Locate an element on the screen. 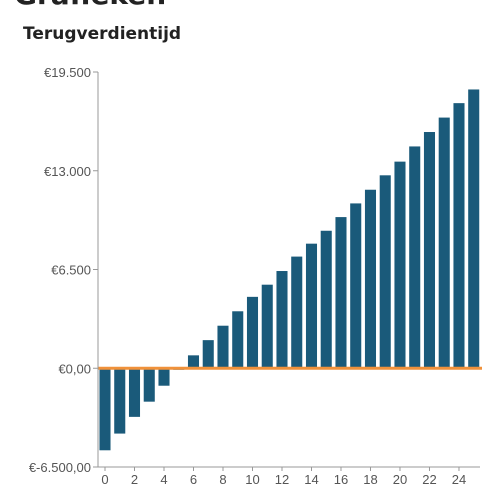 The width and height of the screenshot is (487, 487). y-tick-label: €6.500 is located at coordinates (71, 270).